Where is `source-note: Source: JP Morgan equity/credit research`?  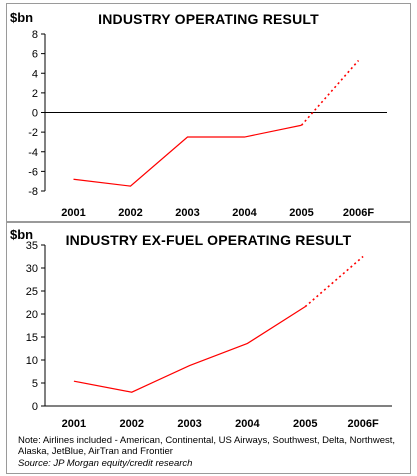 source-note: Source: JP Morgan equity/credit research is located at coordinates (105, 463).